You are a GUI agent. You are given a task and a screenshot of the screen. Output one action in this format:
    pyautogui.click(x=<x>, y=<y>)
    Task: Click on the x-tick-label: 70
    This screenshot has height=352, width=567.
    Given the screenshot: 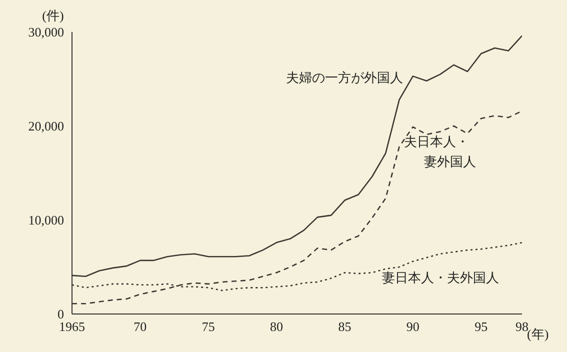 What is the action you would take?
    pyautogui.click(x=140, y=326)
    